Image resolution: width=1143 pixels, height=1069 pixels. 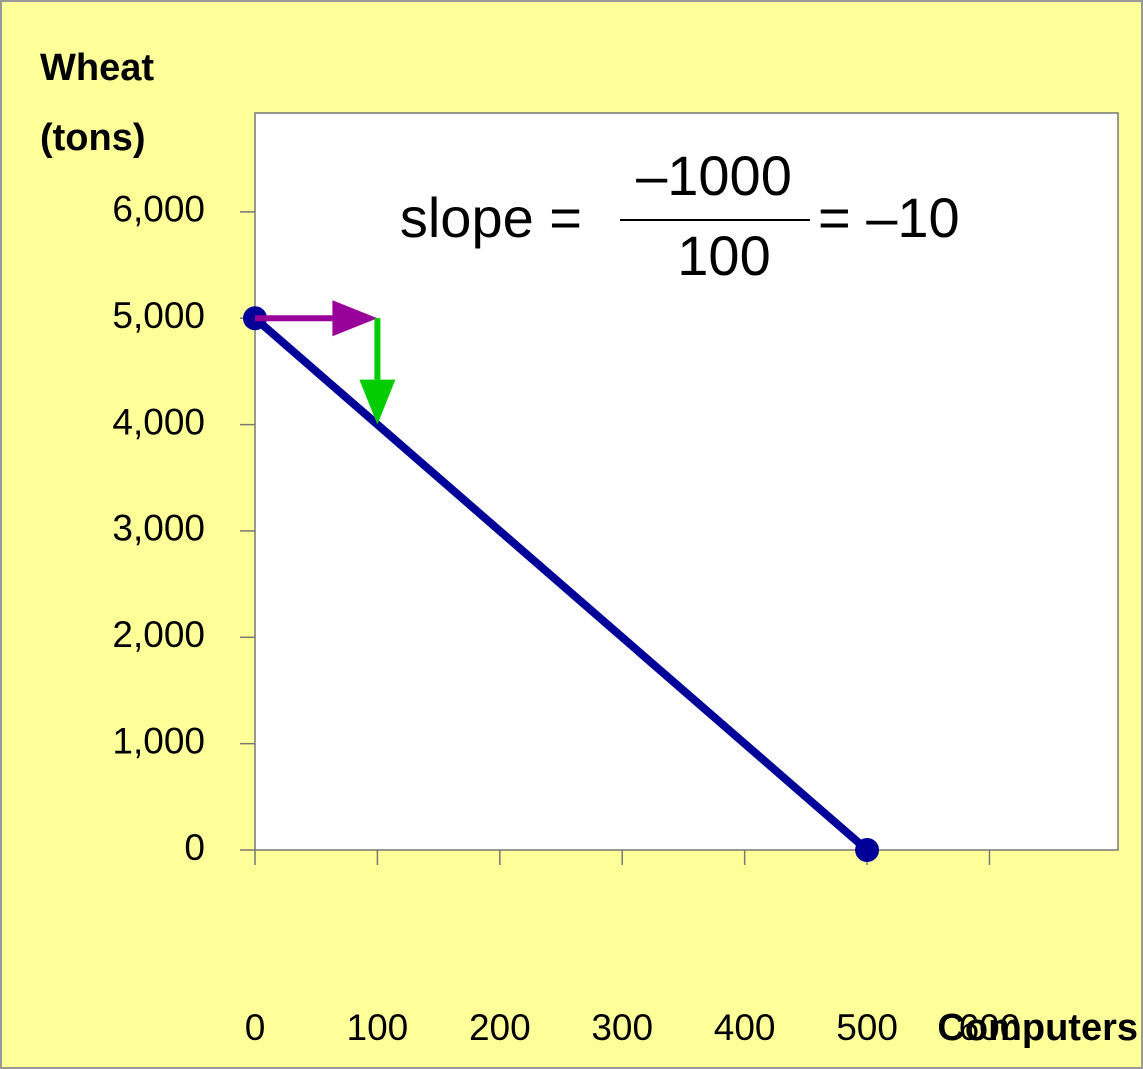 What do you see at coordinates (158, 421) in the screenshot?
I see `y-tick-label: 4,000` at bounding box center [158, 421].